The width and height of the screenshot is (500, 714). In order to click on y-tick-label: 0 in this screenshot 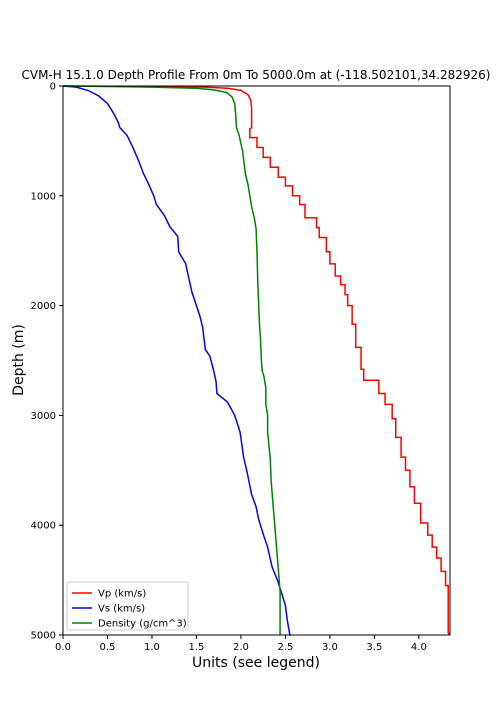, I will do `click(53, 87)`.